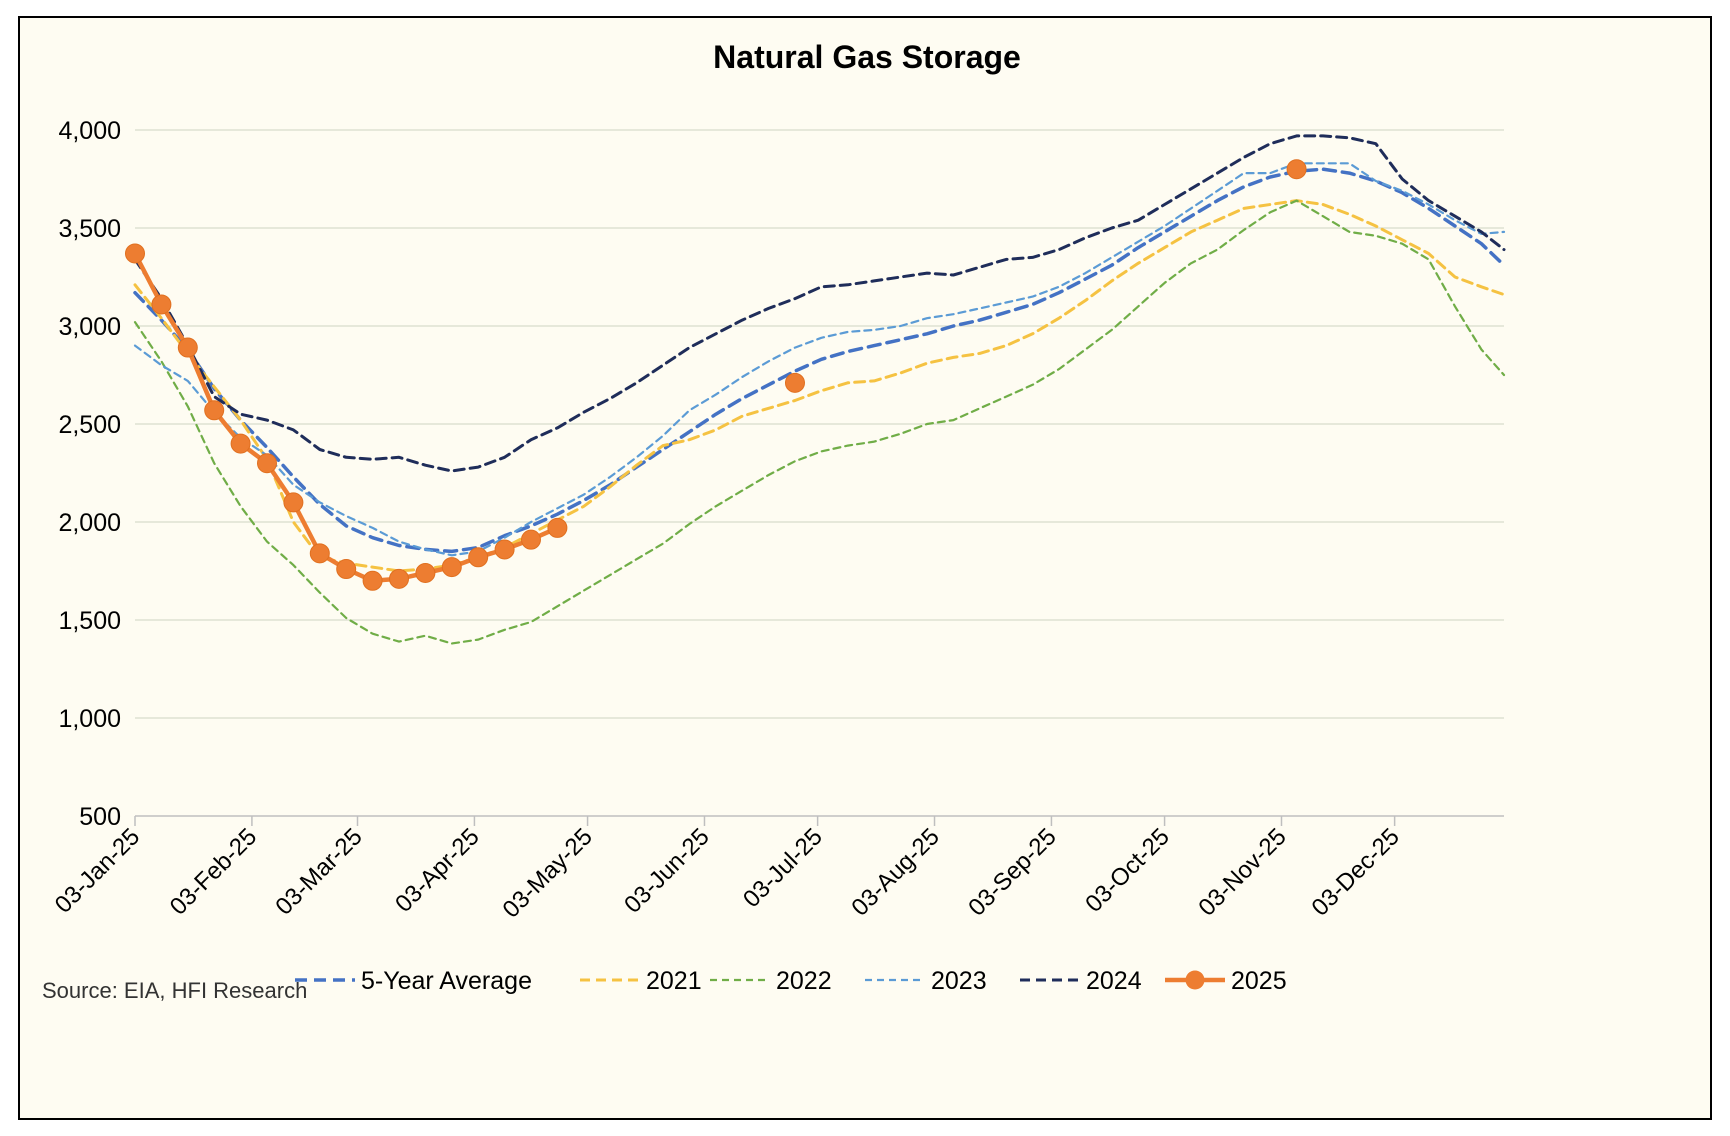 The height and width of the screenshot is (1136, 1730). Describe the element at coordinates (804, 981) in the screenshot. I see `legend-label: 2022` at that location.